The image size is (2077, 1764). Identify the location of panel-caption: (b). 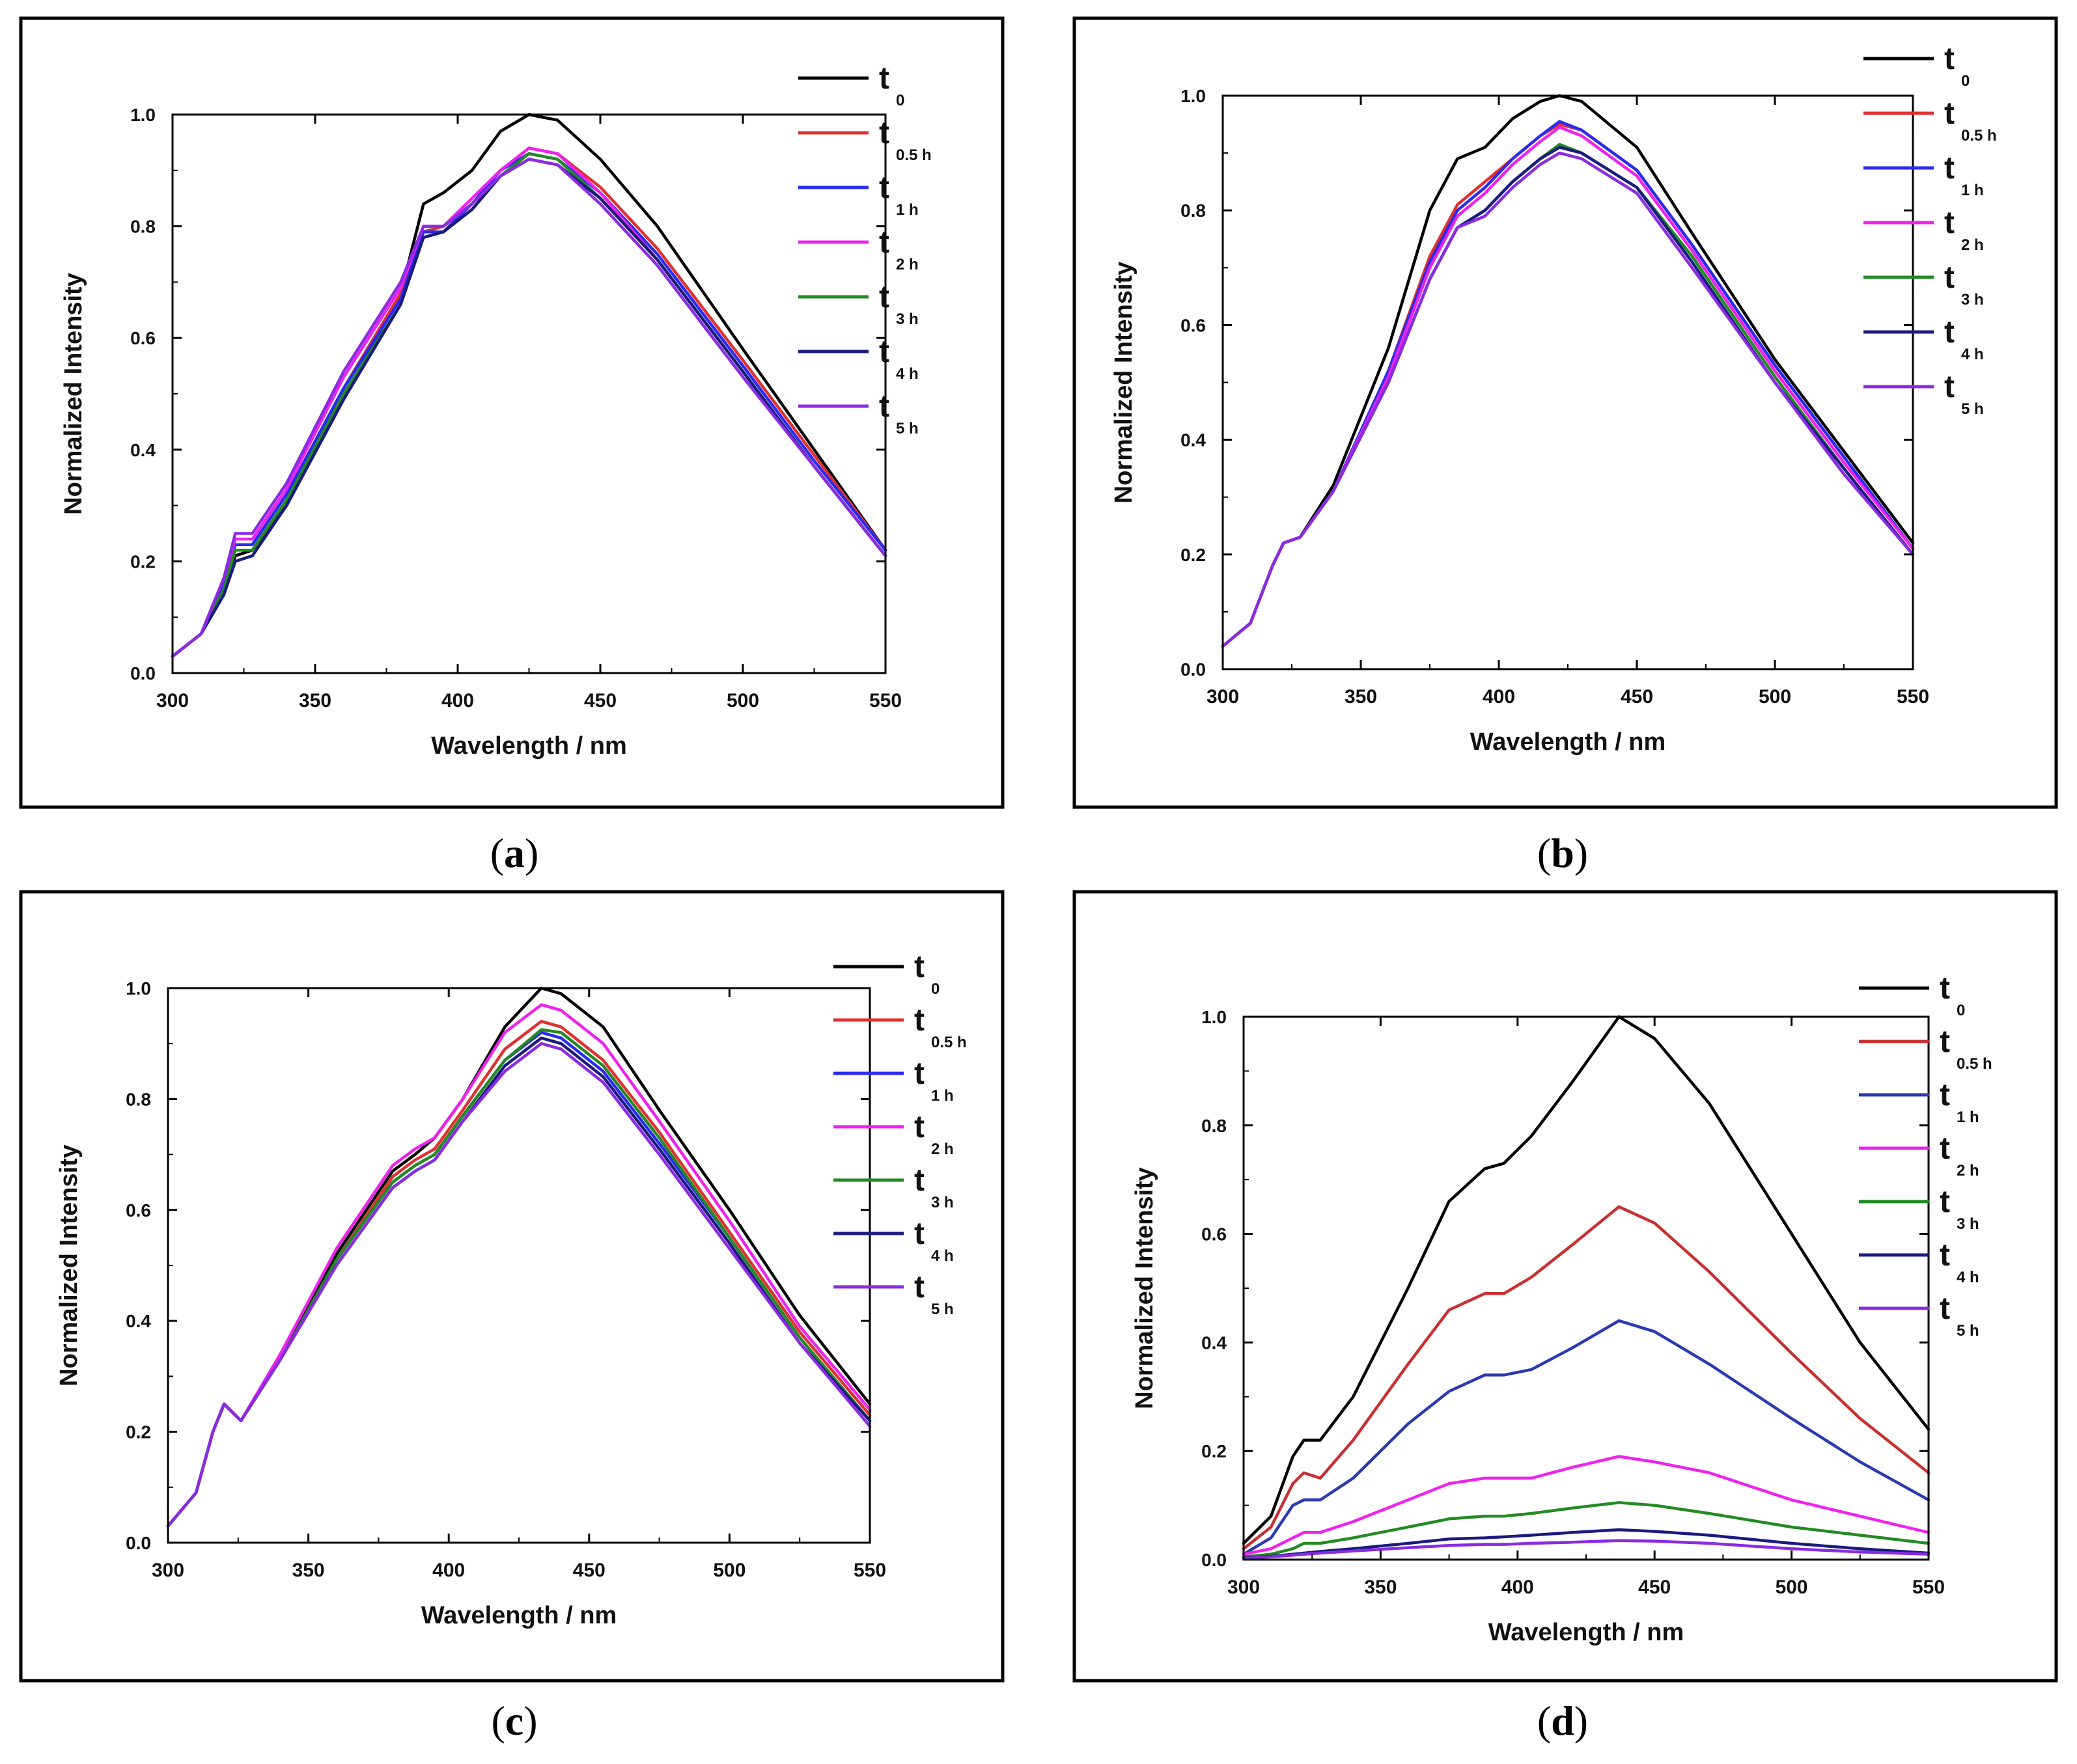
(1562, 853).